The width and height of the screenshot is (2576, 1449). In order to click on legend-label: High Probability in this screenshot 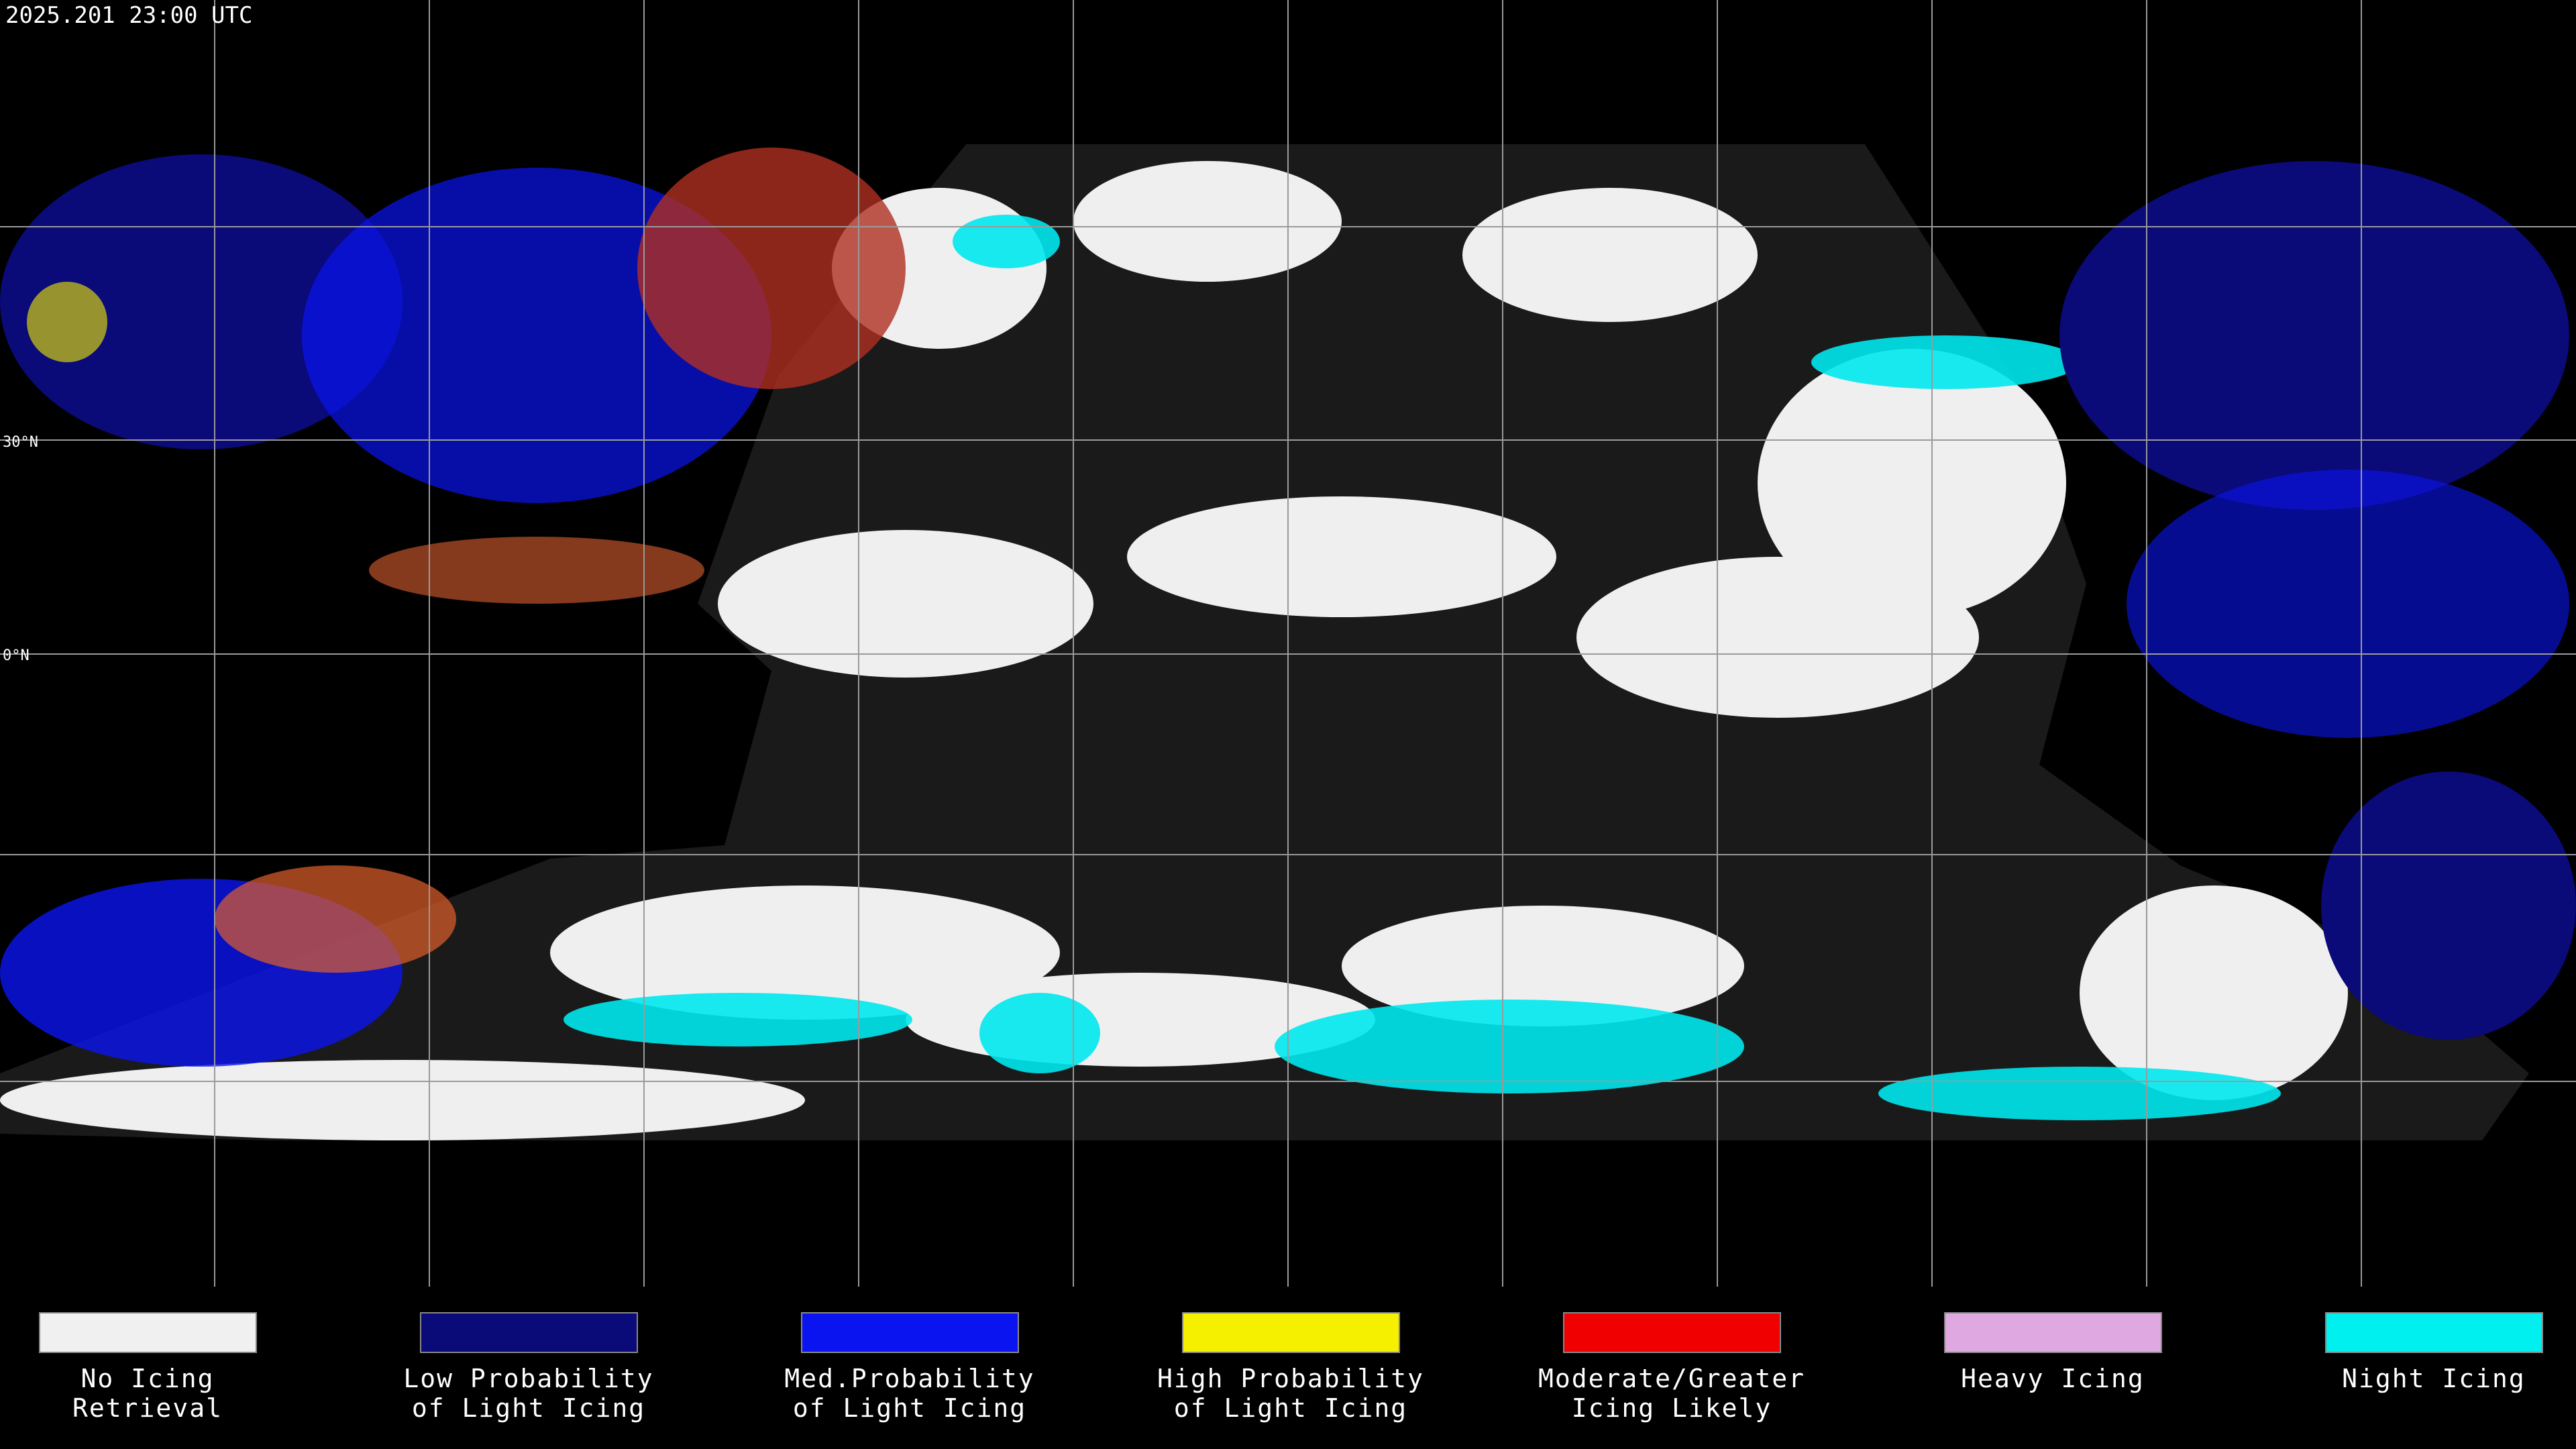, I will do `click(1290, 1378)`.